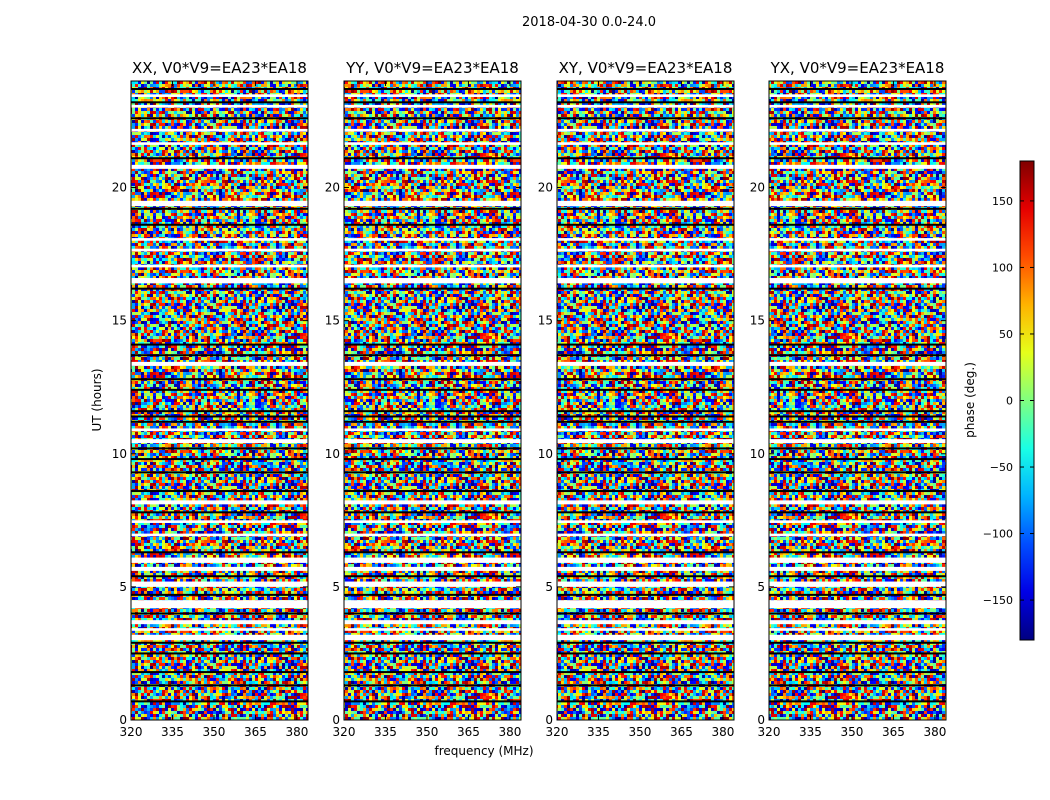  What do you see at coordinates (344, 732) in the screenshot?
I see `x-tick-label: 320` at bounding box center [344, 732].